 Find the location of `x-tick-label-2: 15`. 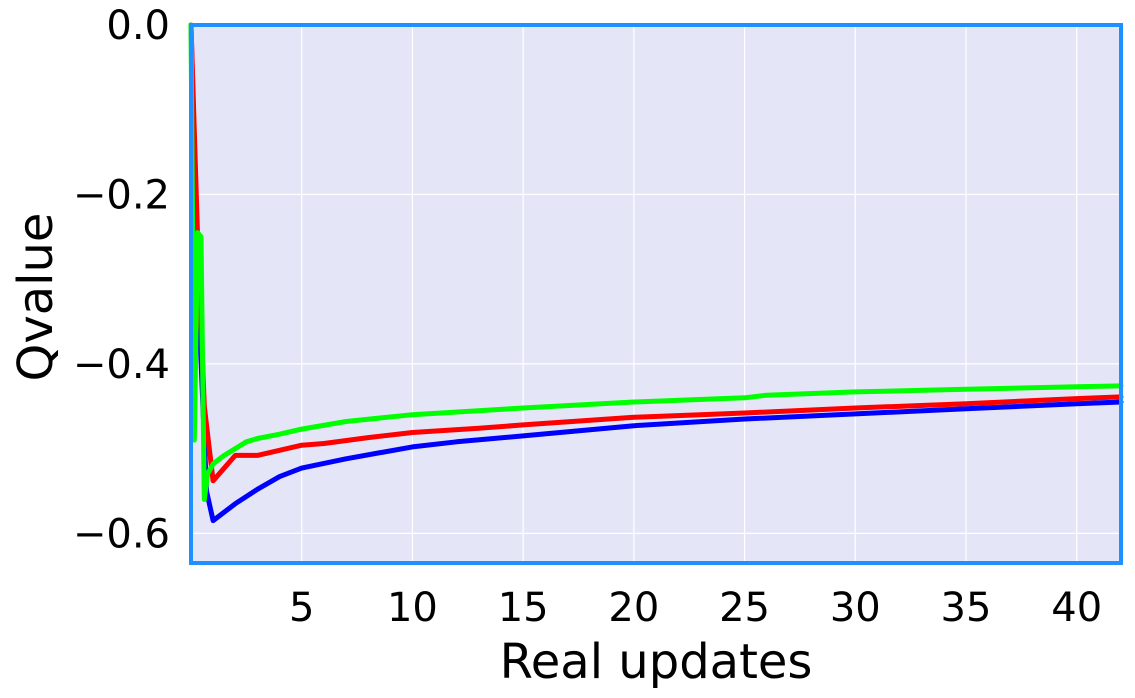

x-tick-label-2: 15 is located at coordinates (523, 608).